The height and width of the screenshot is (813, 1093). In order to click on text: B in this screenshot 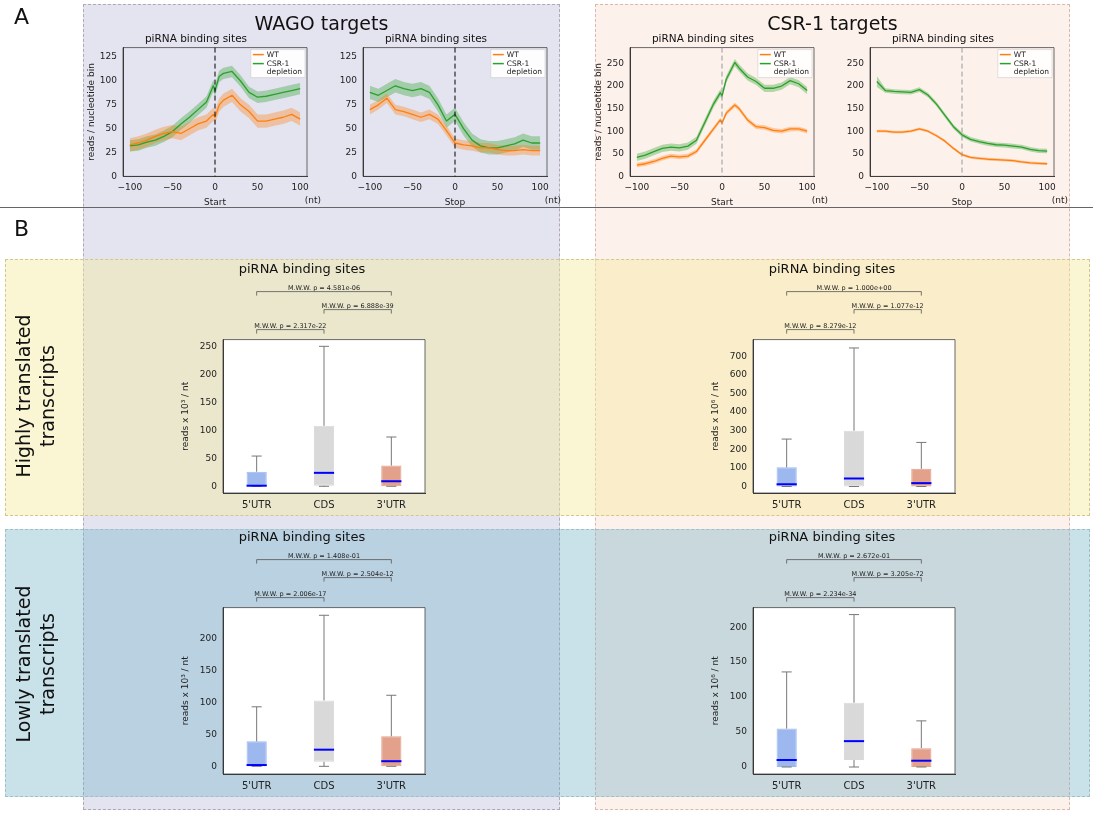, I will do `click(22, 228)`.